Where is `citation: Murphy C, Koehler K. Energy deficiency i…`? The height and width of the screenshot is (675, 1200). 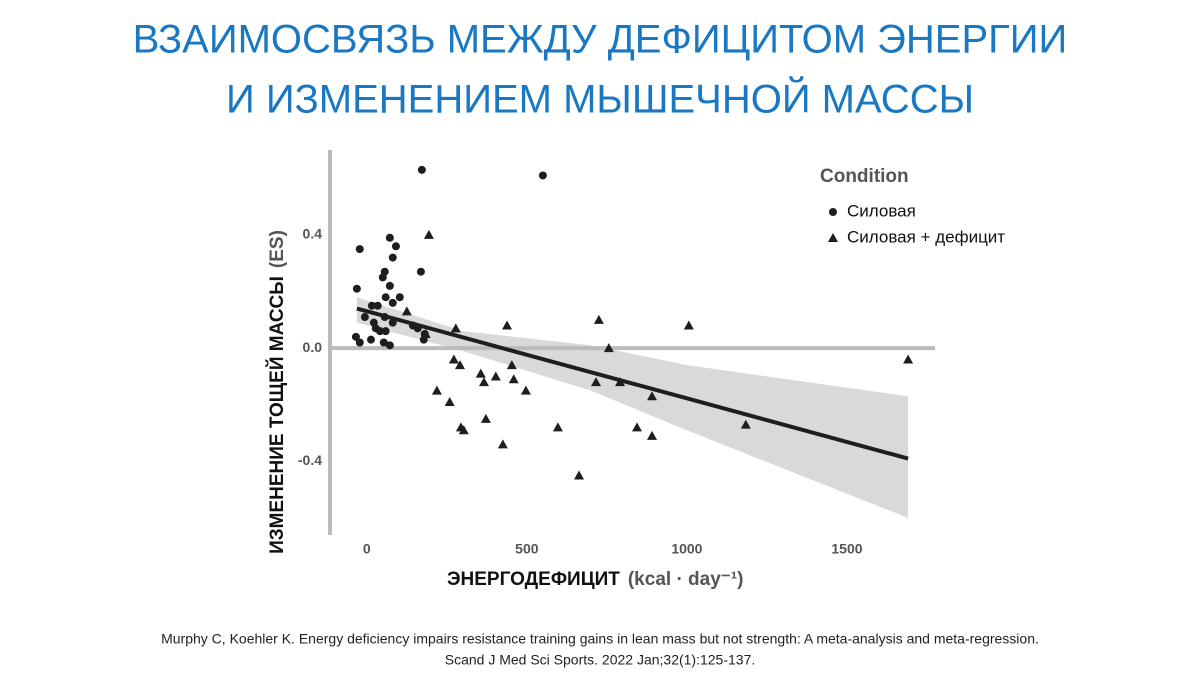
citation: Murphy C, Koehler K. Energy deficiency i… is located at coordinates (600, 639).